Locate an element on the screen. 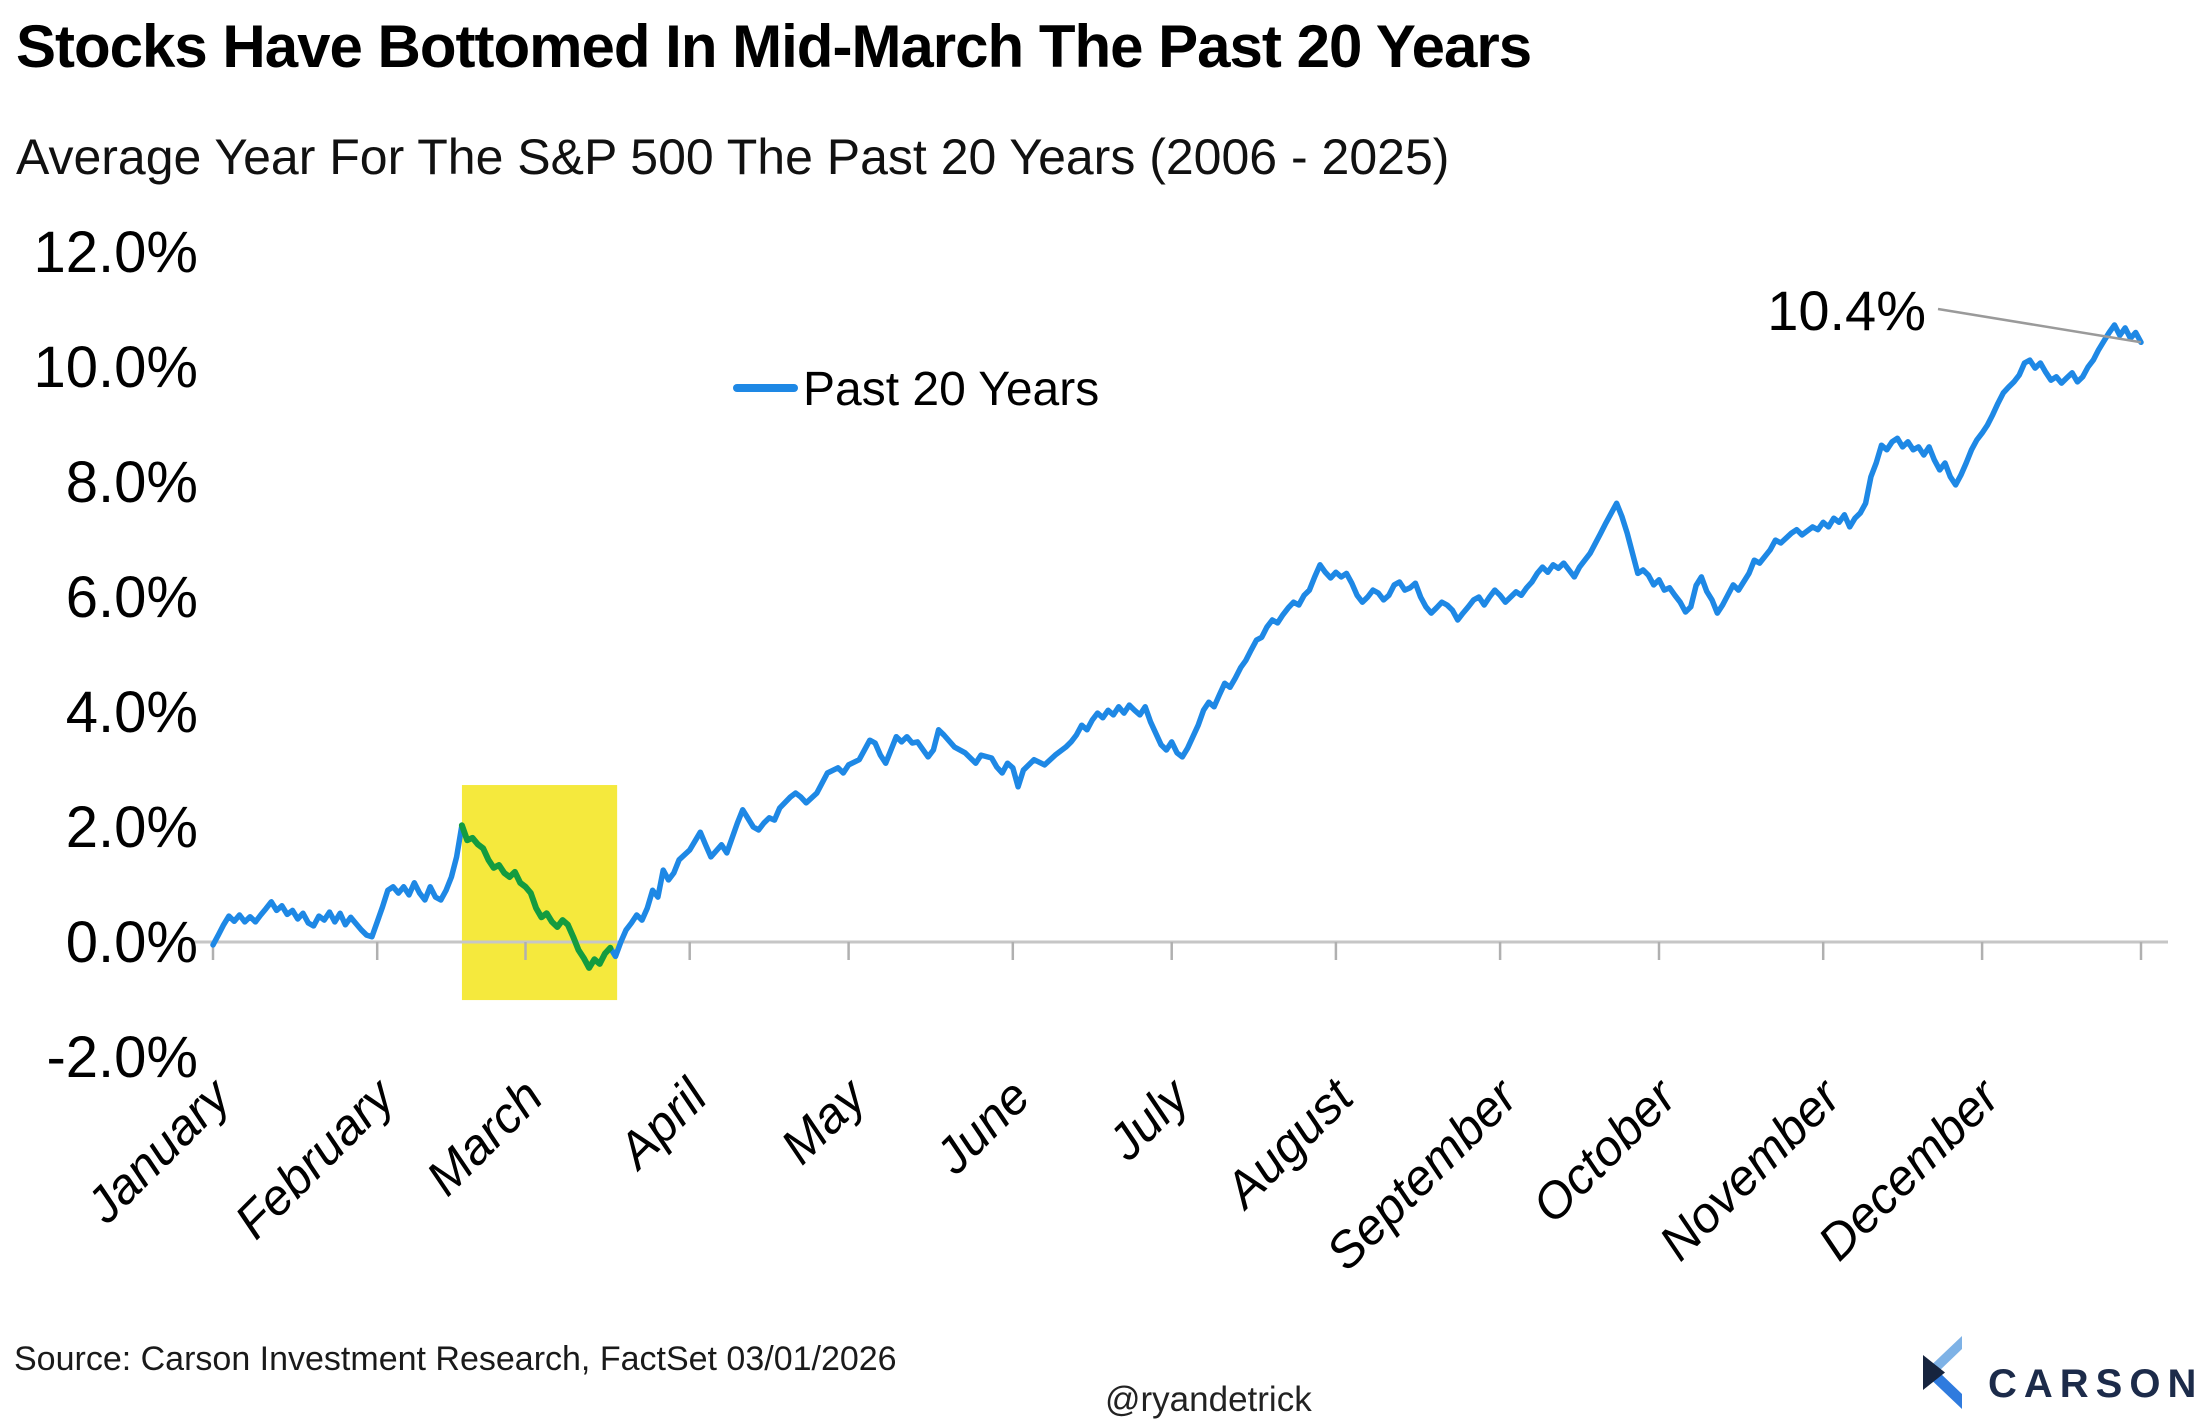  x-axis-month-label: January is located at coordinates (159, 1150).